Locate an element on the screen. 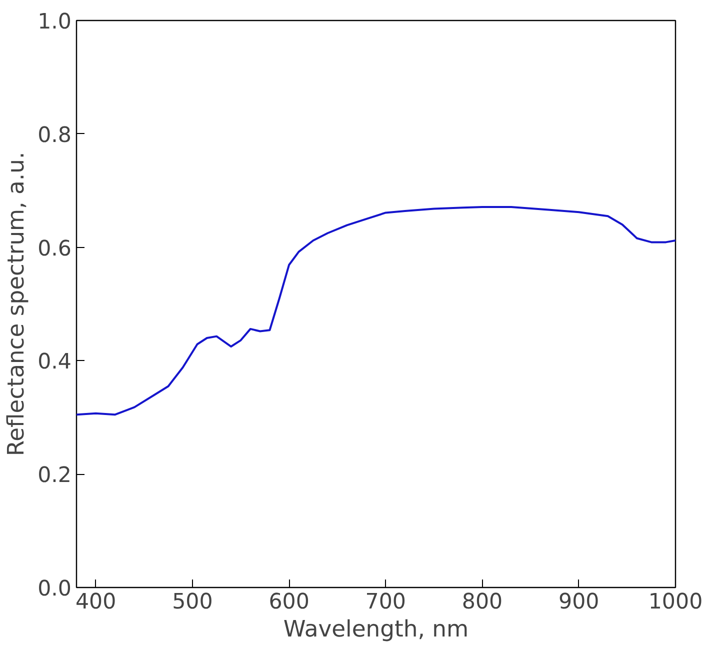  y-tick-label: 0.6 is located at coordinates (55, 249).